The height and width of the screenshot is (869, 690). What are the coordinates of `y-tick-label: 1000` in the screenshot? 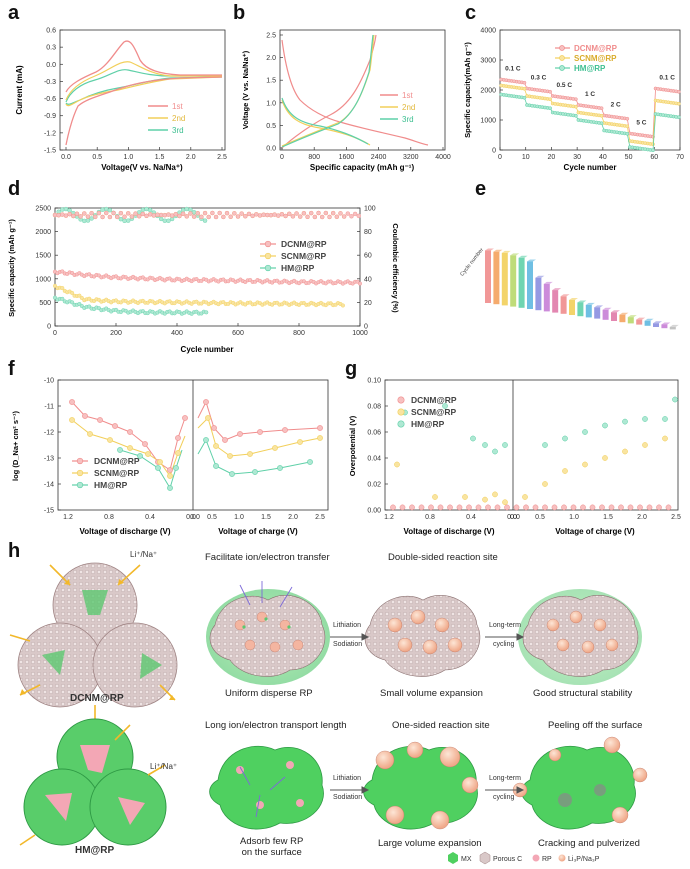 It's located at (43, 279).